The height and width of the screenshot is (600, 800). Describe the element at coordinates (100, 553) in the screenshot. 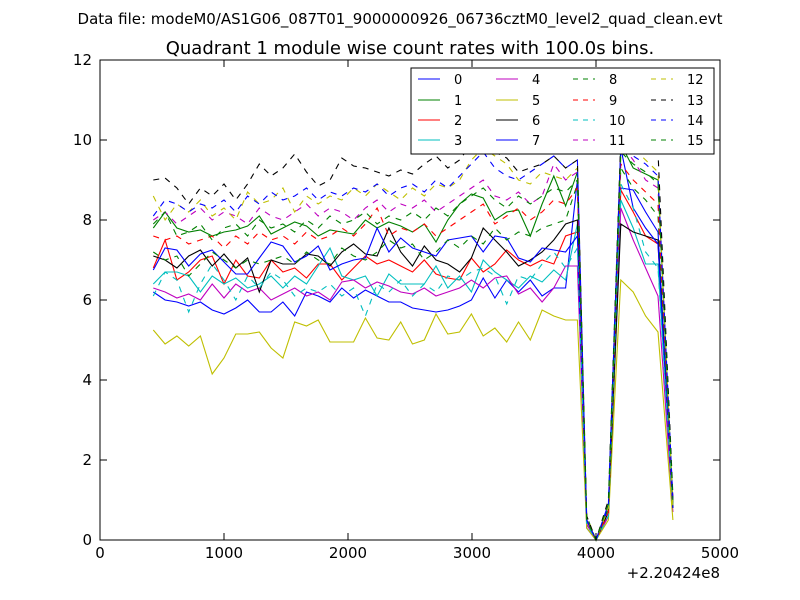

I see `x-tick-label: 0` at that location.